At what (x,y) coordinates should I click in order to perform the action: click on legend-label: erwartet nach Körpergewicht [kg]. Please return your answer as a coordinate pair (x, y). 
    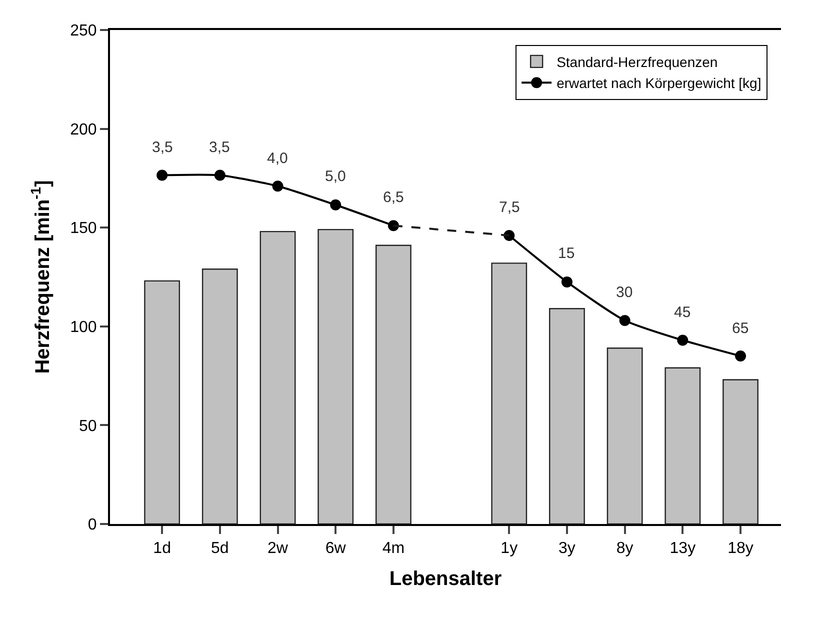
    Looking at the image, I should click on (659, 83).